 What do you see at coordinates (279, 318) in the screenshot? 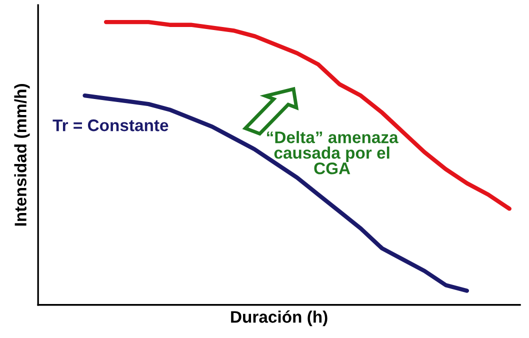
I see `x-axis-title: Duración (h)` at bounding box center [279, 318].